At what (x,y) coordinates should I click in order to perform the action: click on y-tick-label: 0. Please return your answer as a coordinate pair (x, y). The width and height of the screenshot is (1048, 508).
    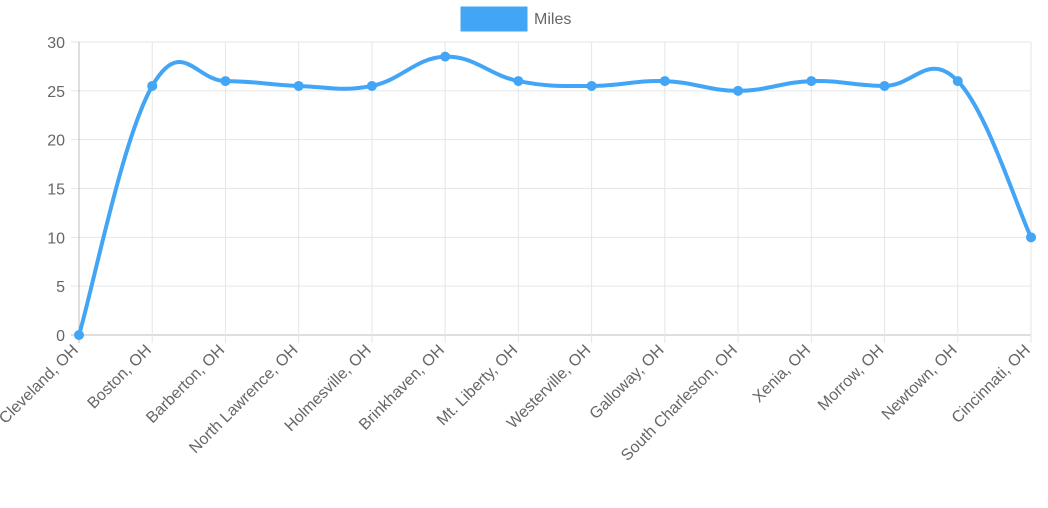
    Looking at the image, I should click on (60, 336).